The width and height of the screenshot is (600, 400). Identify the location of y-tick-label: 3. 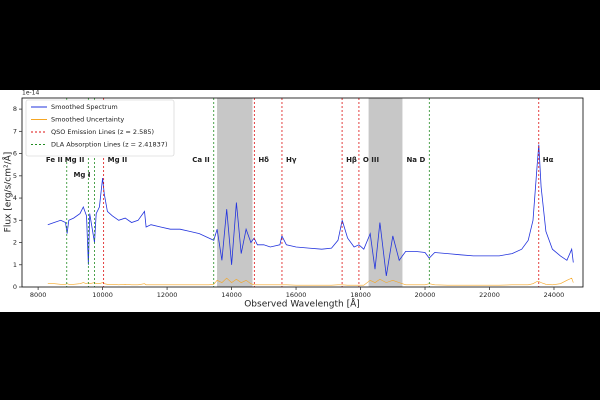
(15, 220).